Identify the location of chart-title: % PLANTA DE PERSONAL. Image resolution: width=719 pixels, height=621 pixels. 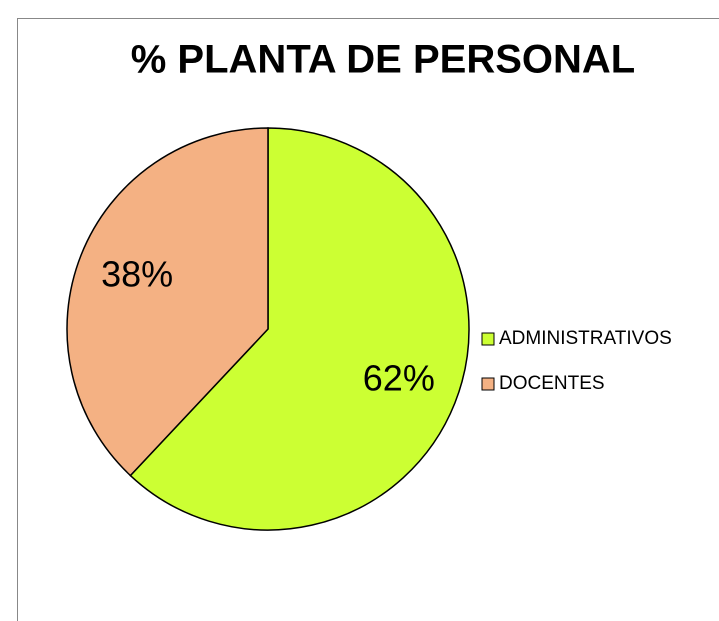
(383, 60).